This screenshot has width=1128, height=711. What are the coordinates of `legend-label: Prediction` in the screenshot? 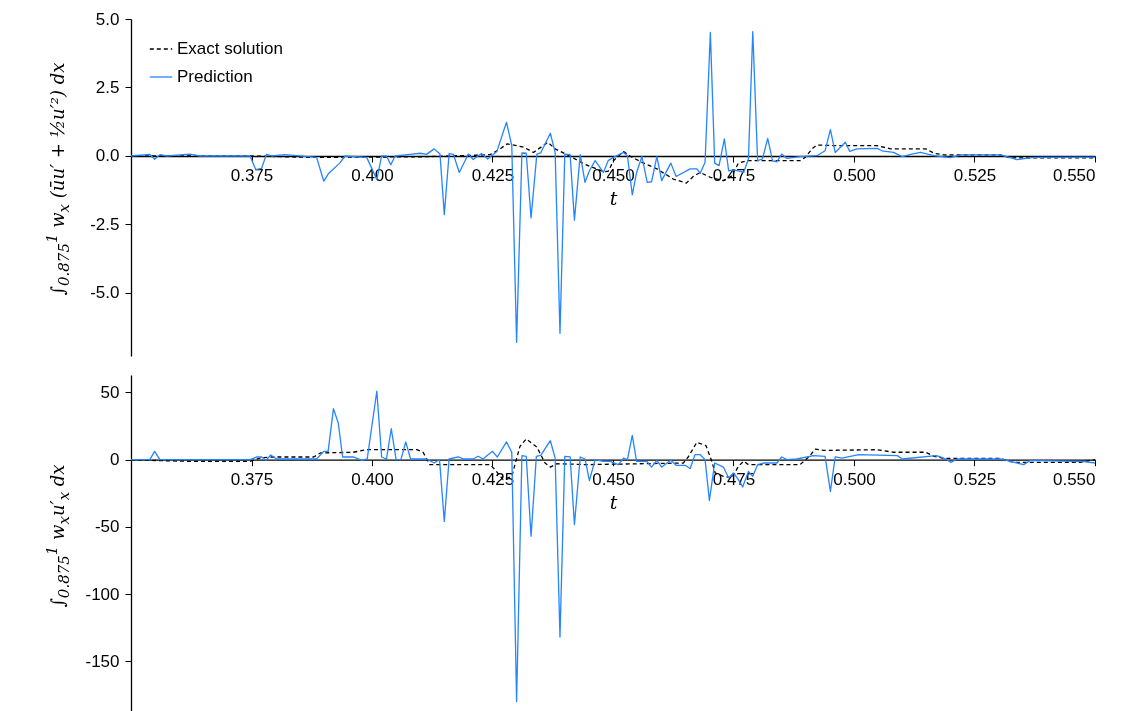 It's located at (215, 76).